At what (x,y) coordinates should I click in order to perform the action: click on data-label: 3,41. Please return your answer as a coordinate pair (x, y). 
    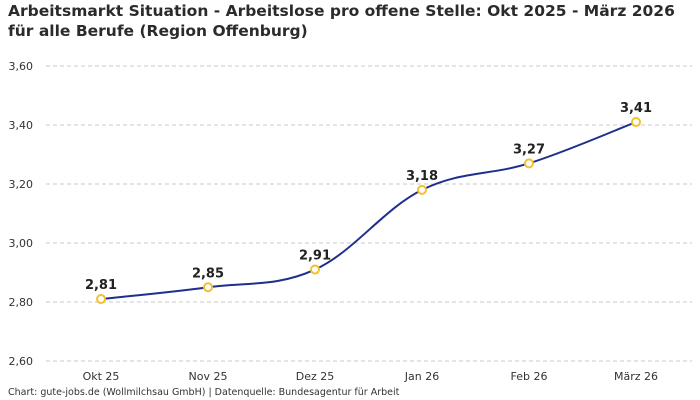
    Looking at the image, I should click on (636, 108).